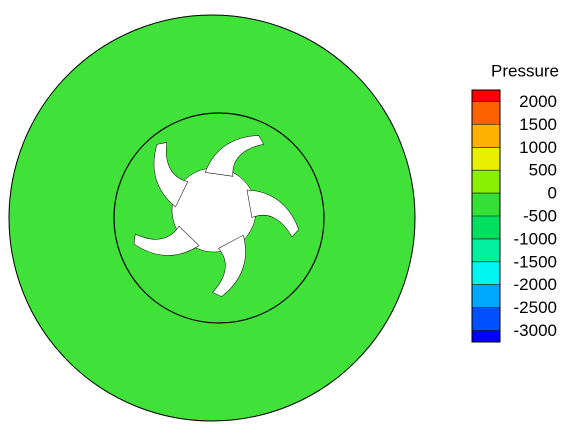 Image resolution: width=567 pixels, height=436 pixels. I want to click on tick-label: 0, so click(552, 193).